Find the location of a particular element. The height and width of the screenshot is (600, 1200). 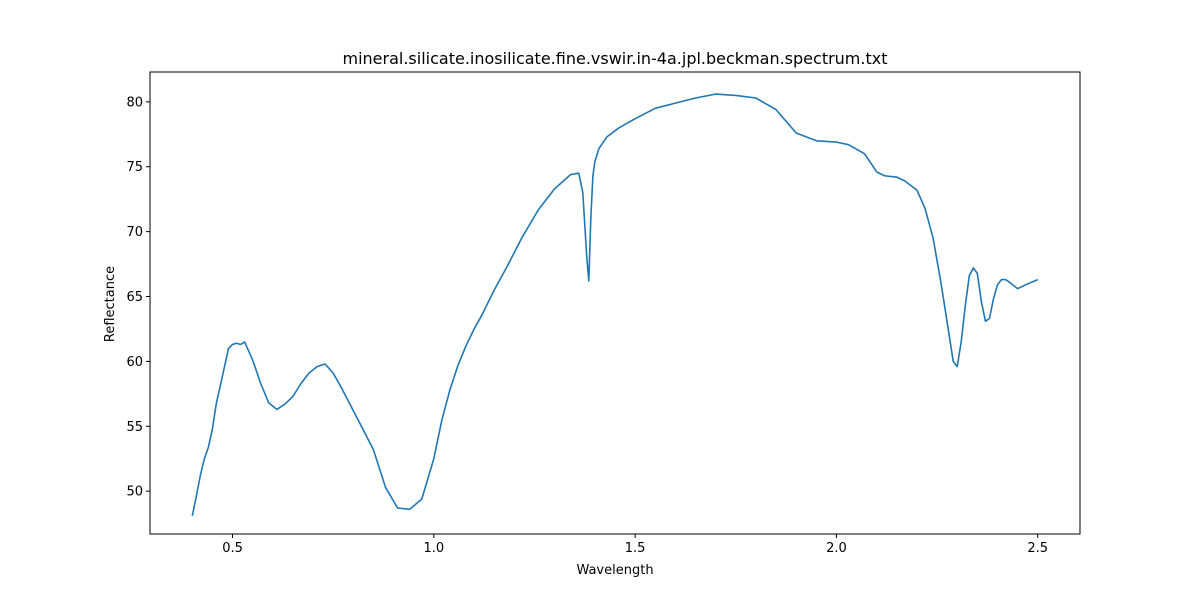

x-axis-label: Wavelength is located at coordinates (614, 570).